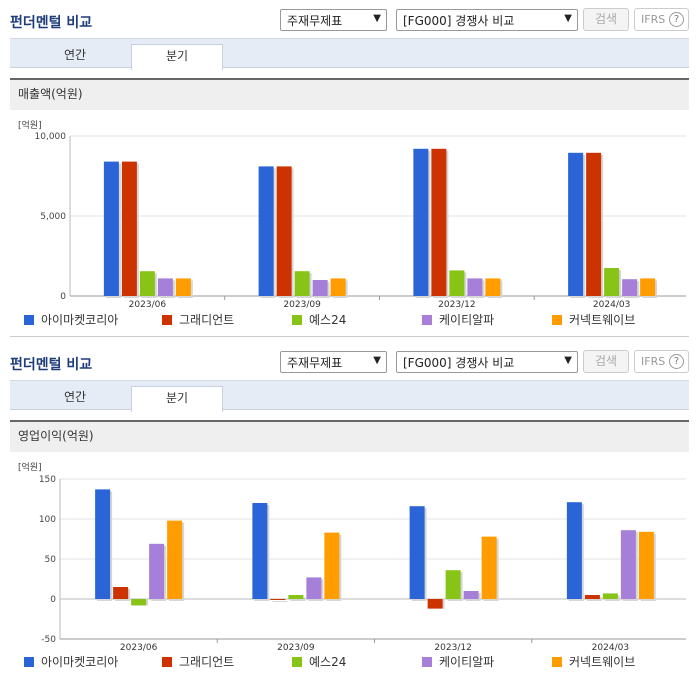 This screenshot has height=684, width=696. Describe the element at coordinates (653, 19) in the screenshot. I see `ifrs-label: IFRS` at that location.